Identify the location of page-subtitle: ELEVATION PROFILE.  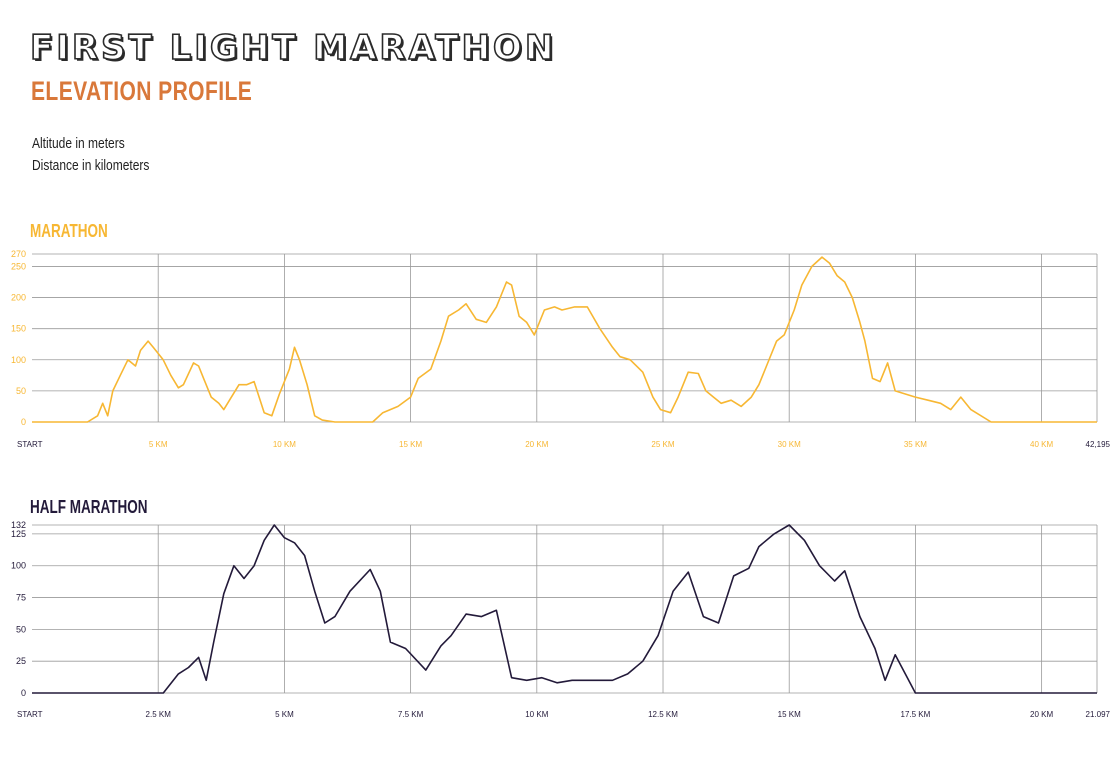
(142, 91).